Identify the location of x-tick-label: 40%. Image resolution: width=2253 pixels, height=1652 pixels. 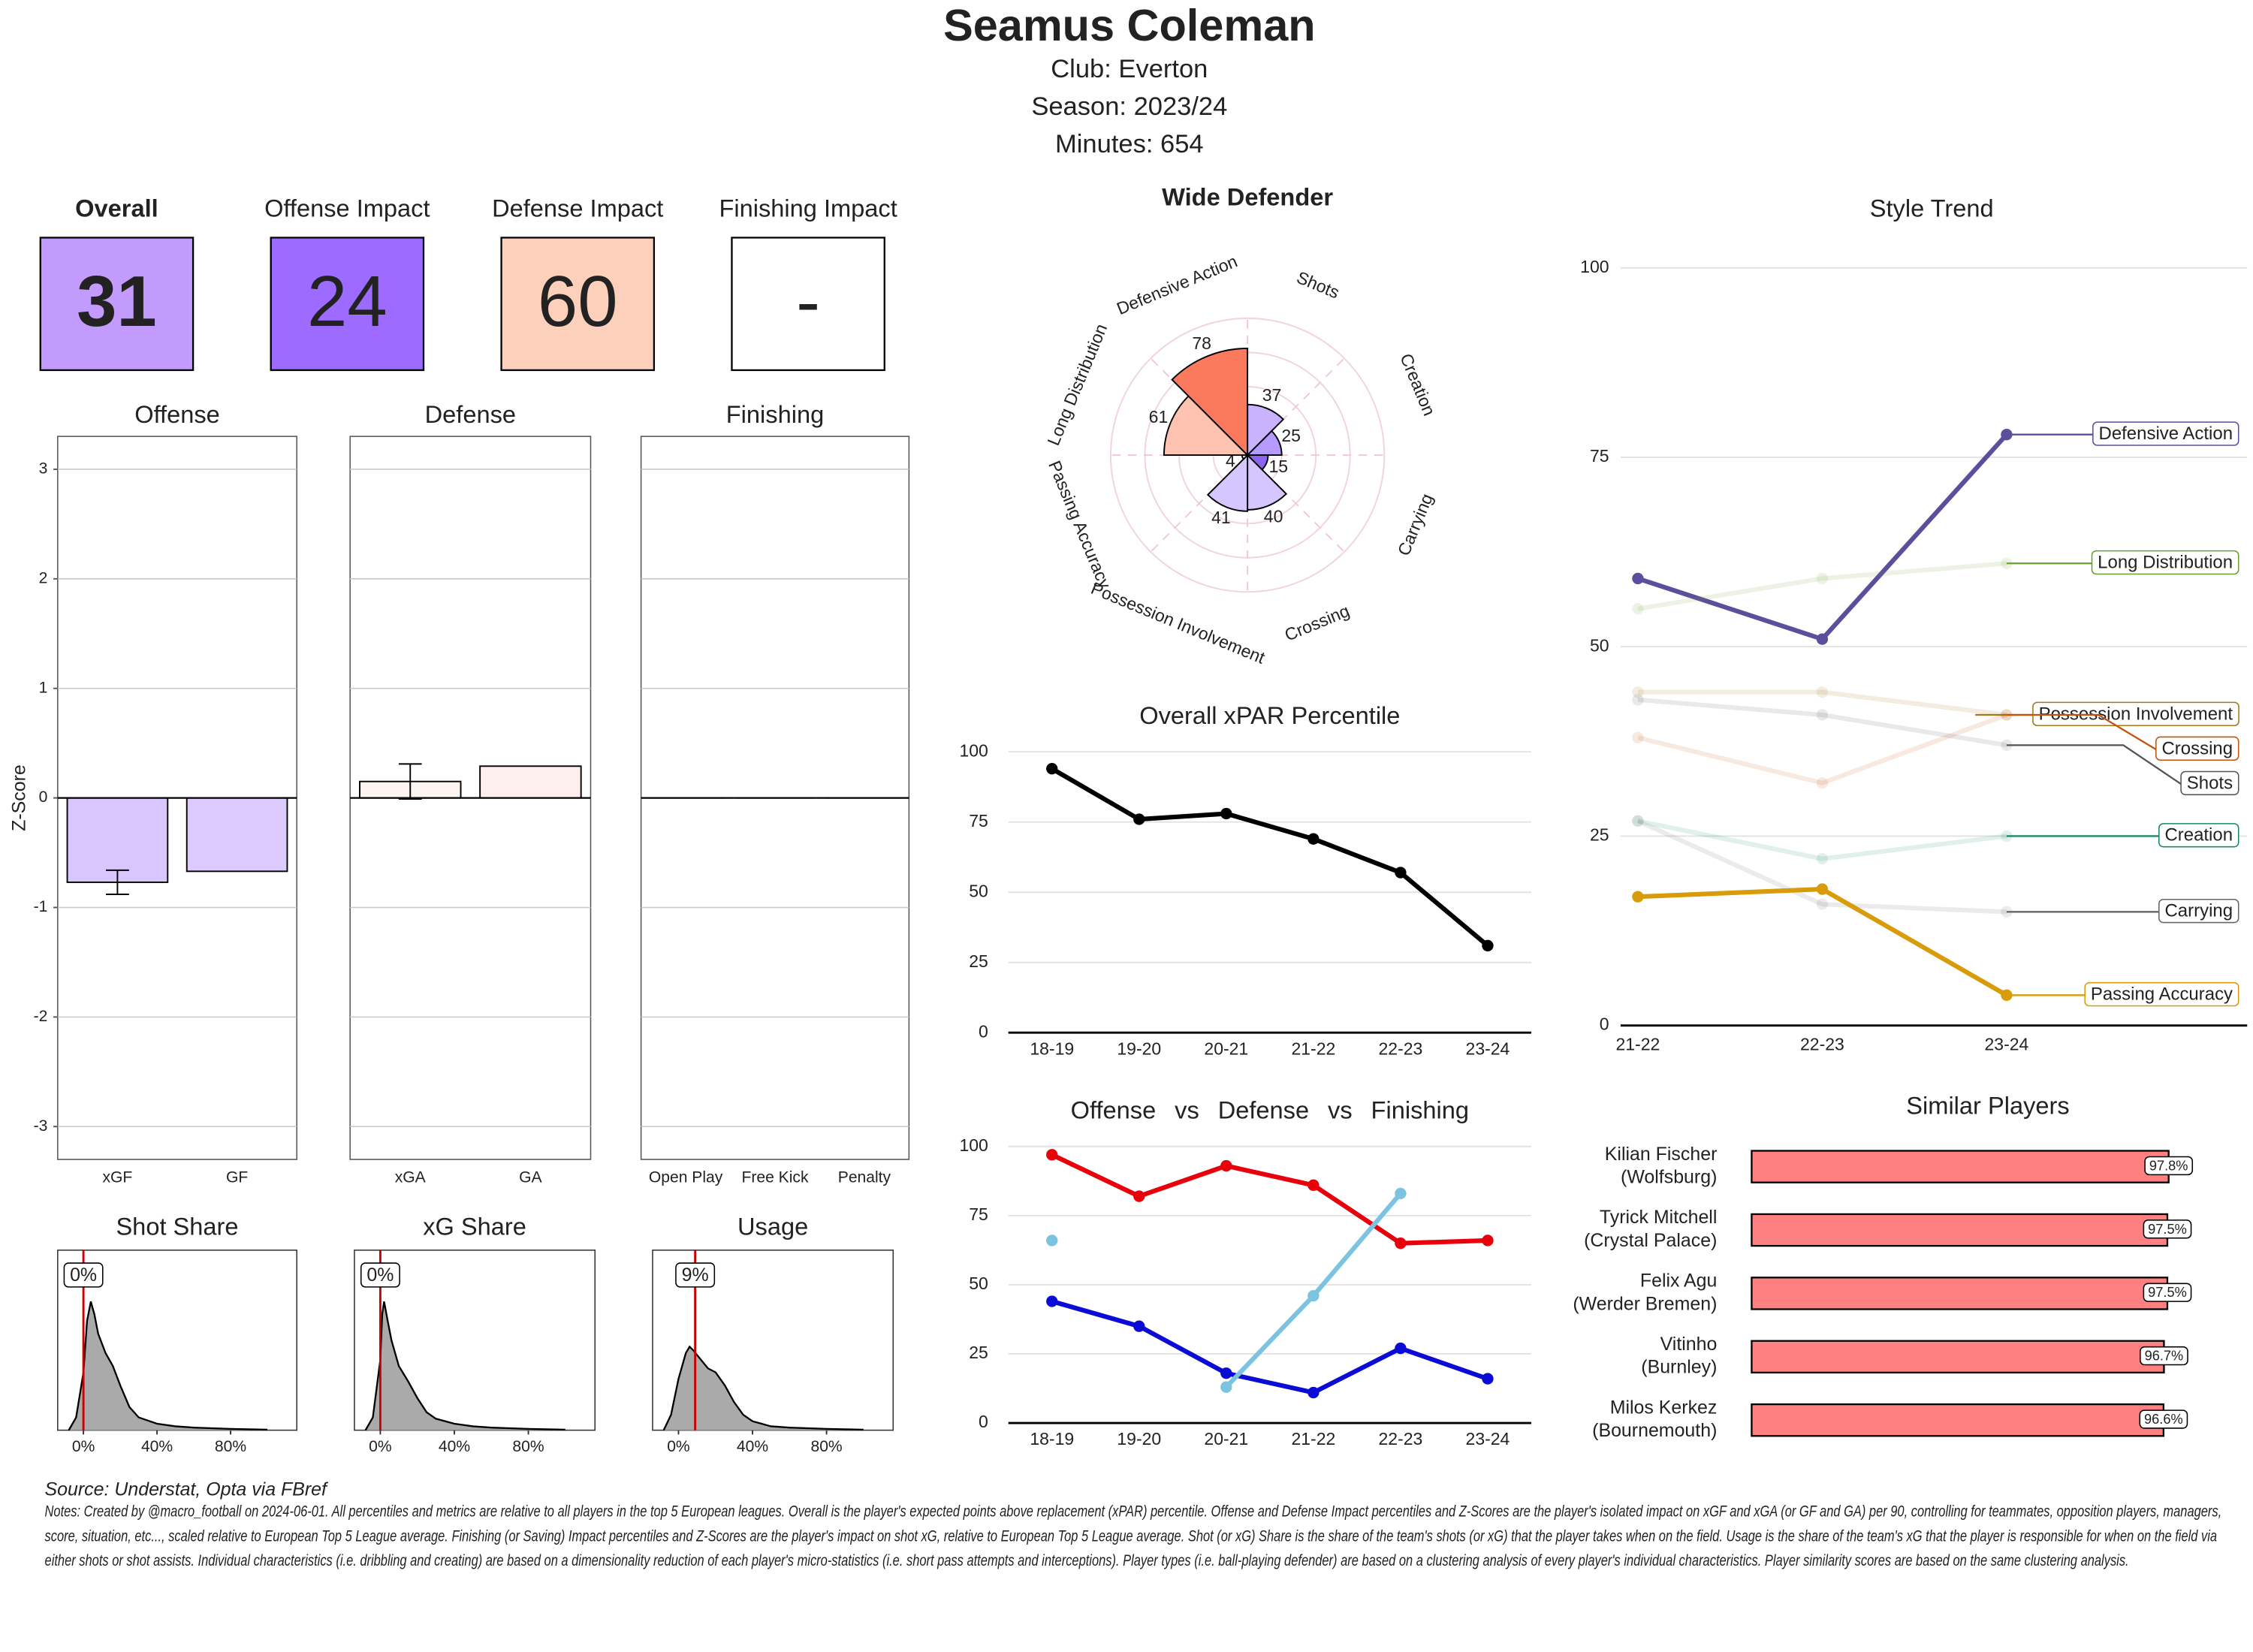
(752, 1446).